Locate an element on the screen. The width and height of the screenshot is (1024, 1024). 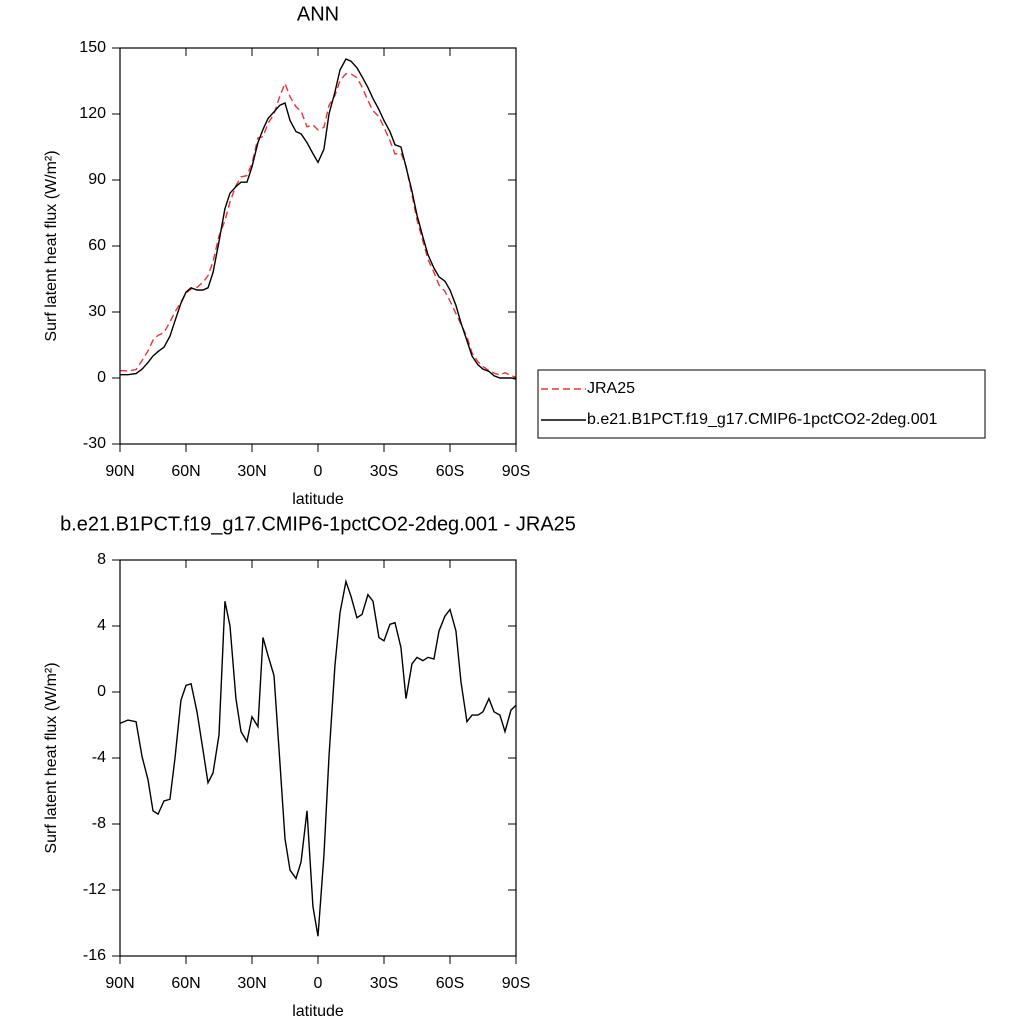
y-tick-label: 4 is located at coordinates (101, 625).